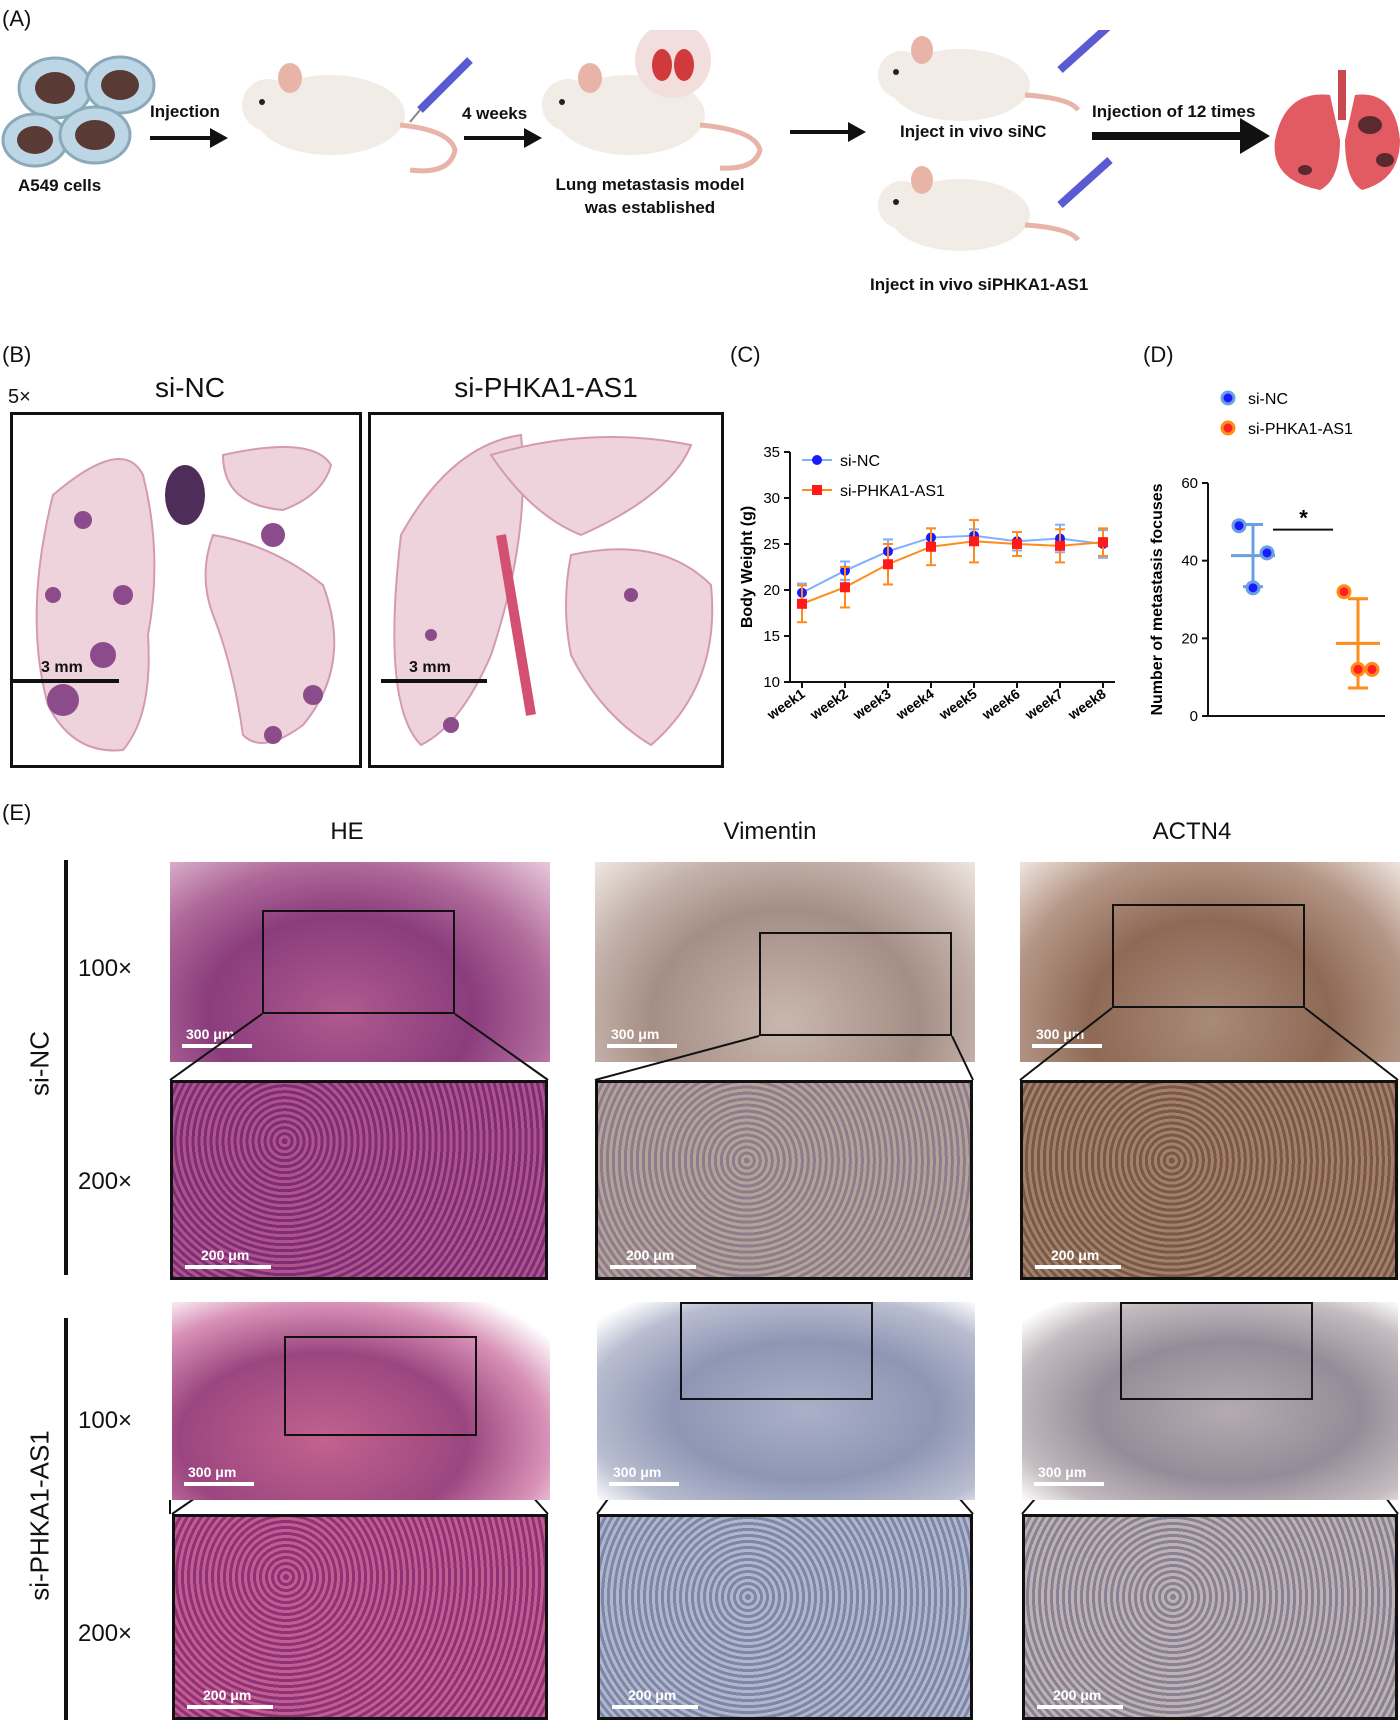 The image size is (1400, 1725). I want to click on scalebar-b2, so click(434, 681).